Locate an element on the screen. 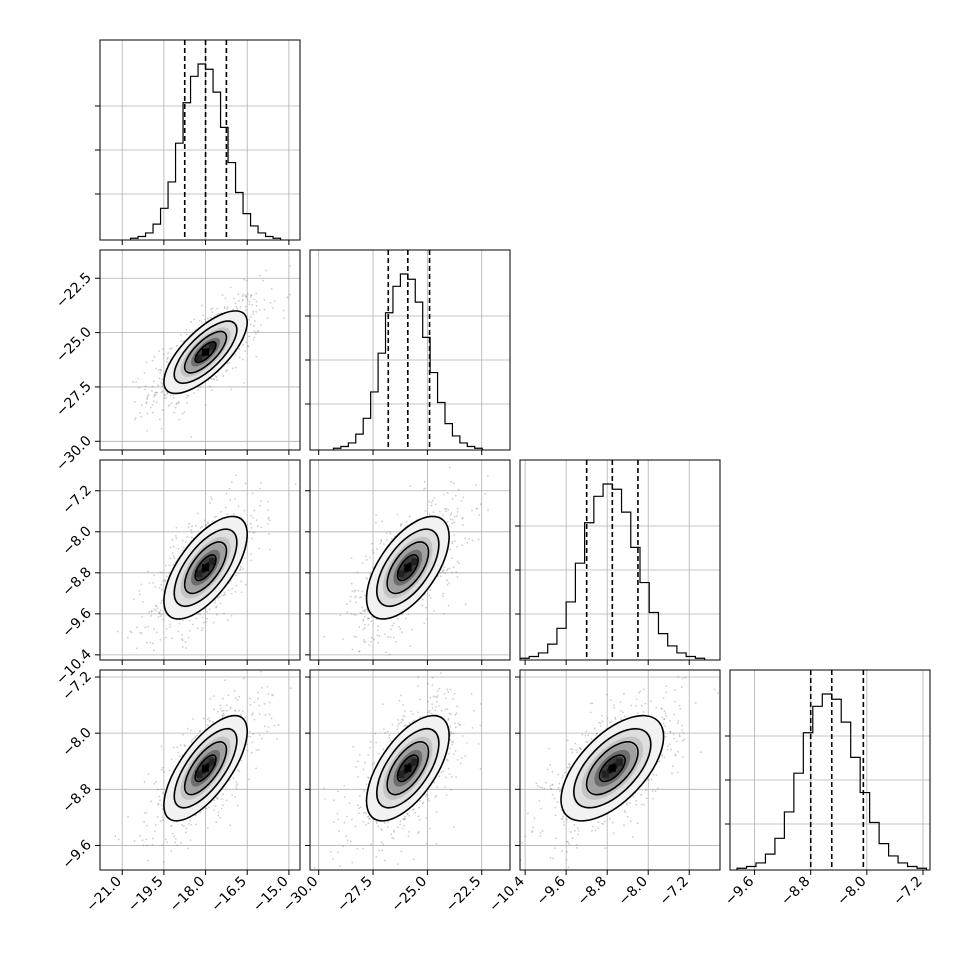 The height and width of the screenshot is (970, 970). panel-frame is located at coordinates (410, 350).